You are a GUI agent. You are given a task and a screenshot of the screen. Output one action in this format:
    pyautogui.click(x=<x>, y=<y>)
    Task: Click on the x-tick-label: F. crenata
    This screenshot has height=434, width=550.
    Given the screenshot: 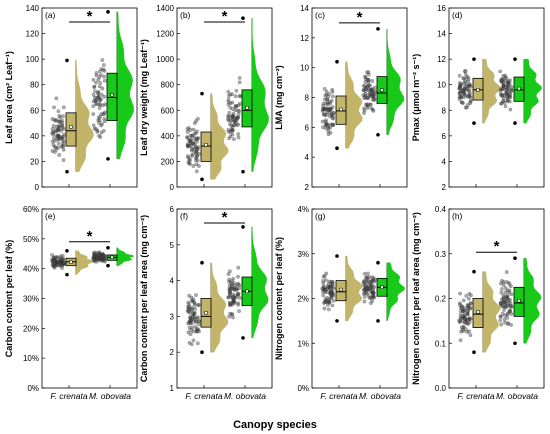 What is the action you would take?
    pyautogui.click(x=338, y=396)
    